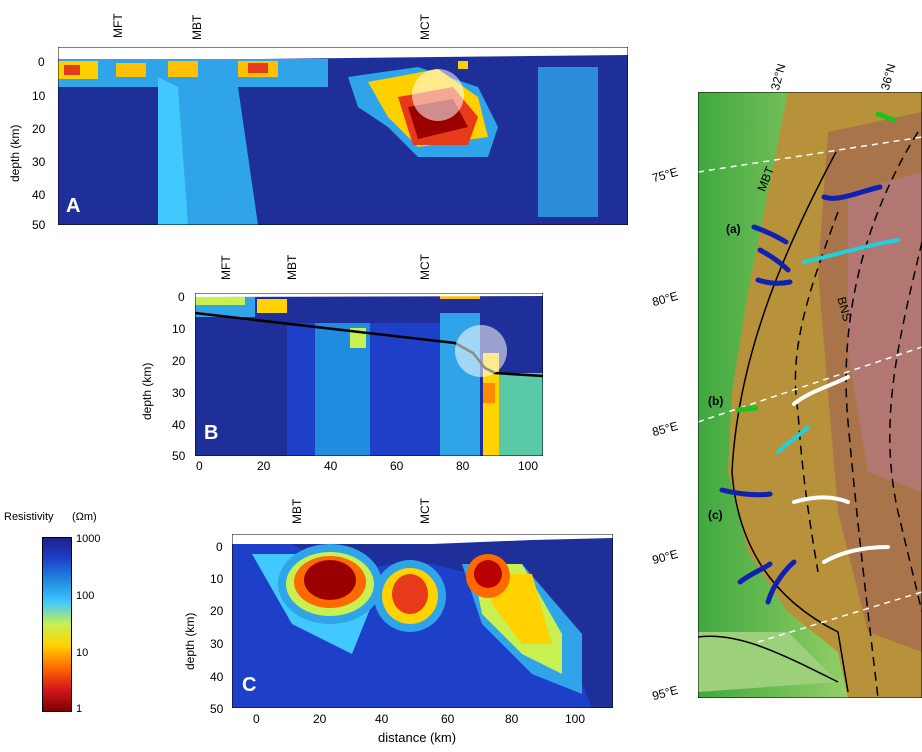 The width and height of the screenshot is (922, 752). Describe the element at coordinates (73, 206) in the screenshot. I see `panel-a-letter: A` at that location.